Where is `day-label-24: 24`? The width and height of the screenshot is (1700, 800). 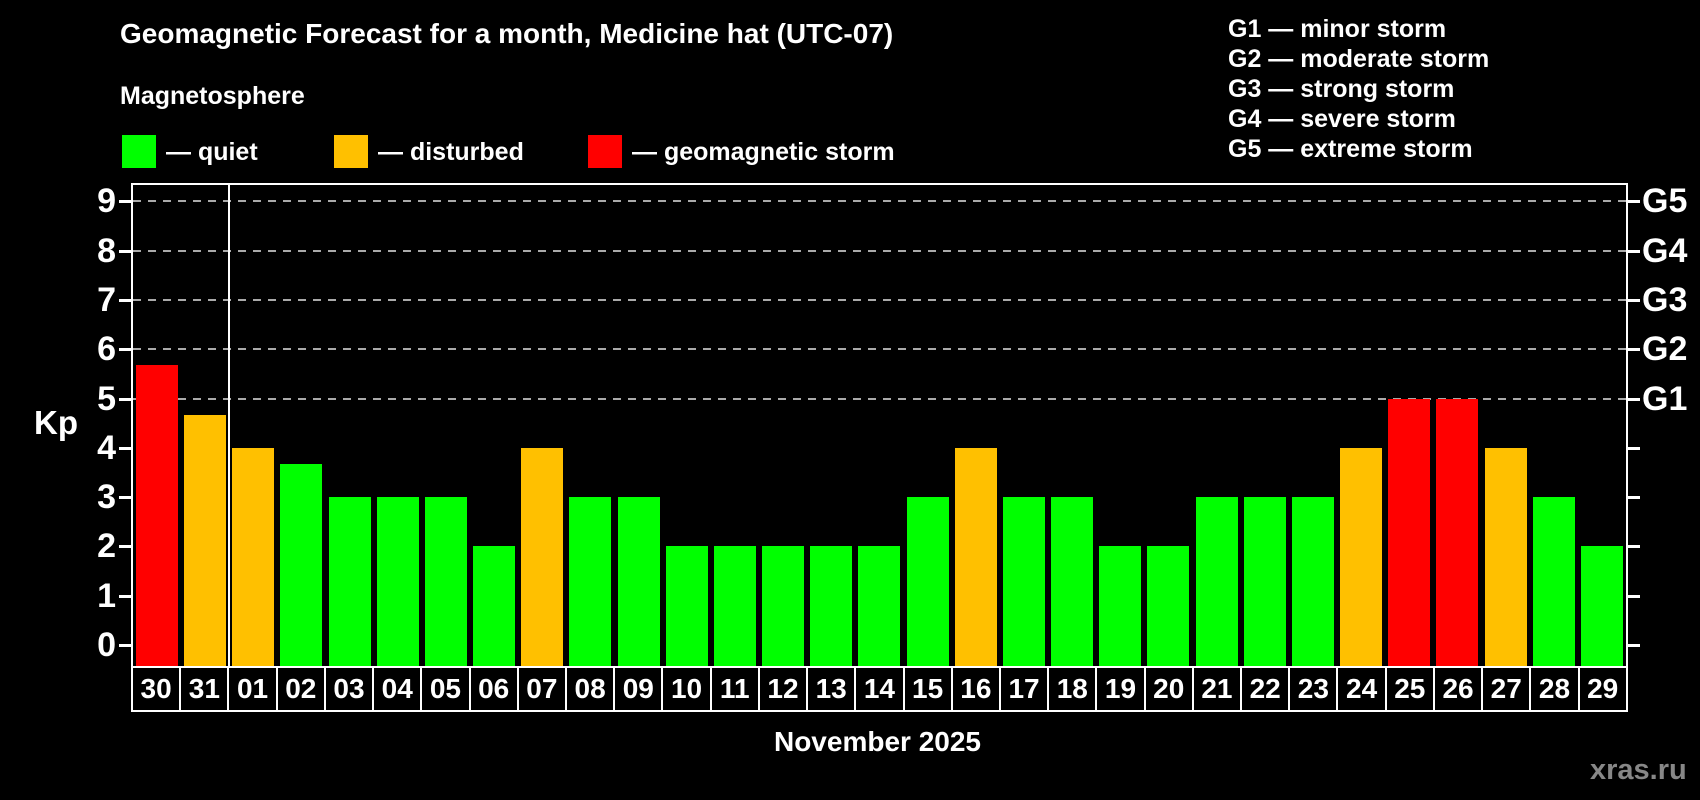
day-label-24: 24 is located at coordinates (1361, 689).